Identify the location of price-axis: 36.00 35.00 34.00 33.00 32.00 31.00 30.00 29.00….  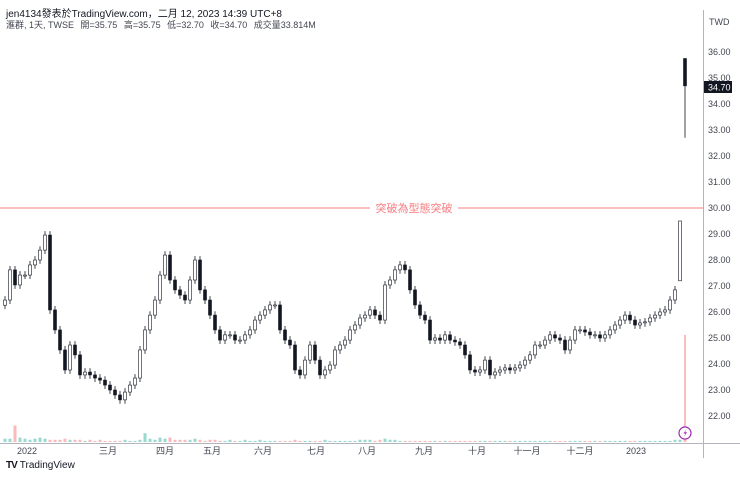
(719, 234).